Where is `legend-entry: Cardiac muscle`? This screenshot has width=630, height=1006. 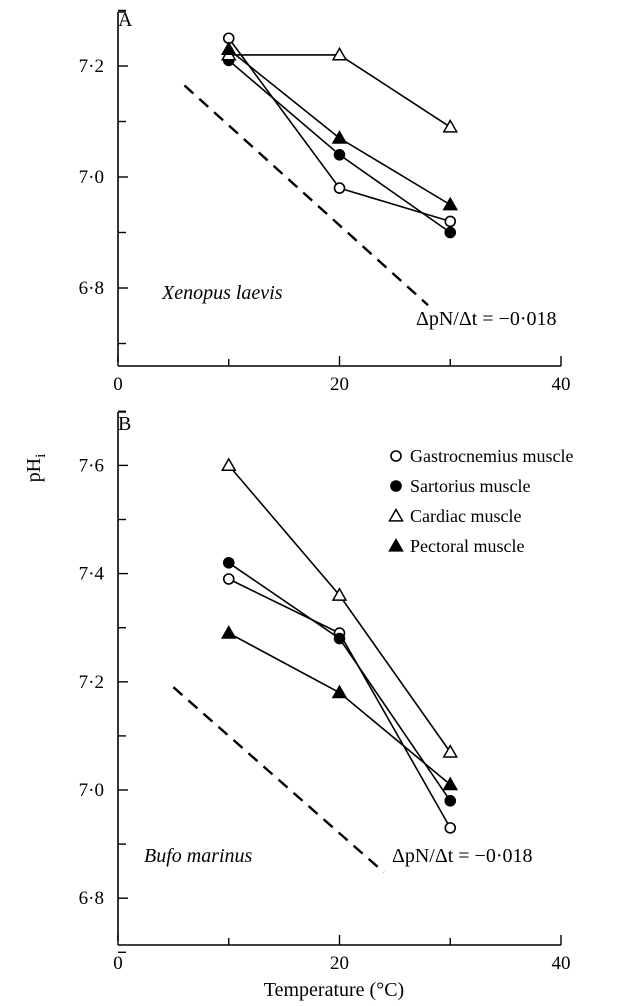
legend-entry: Cardiac muscle is located at coordinates (465, 516).